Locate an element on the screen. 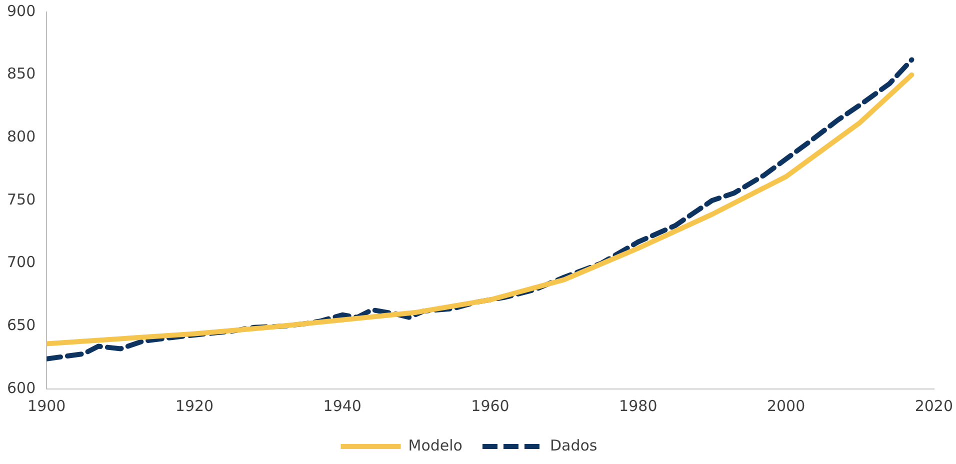 The height and width of the screenshot is (464, 956). x-tick-label: 2020 is located at coordinates (934, 405).